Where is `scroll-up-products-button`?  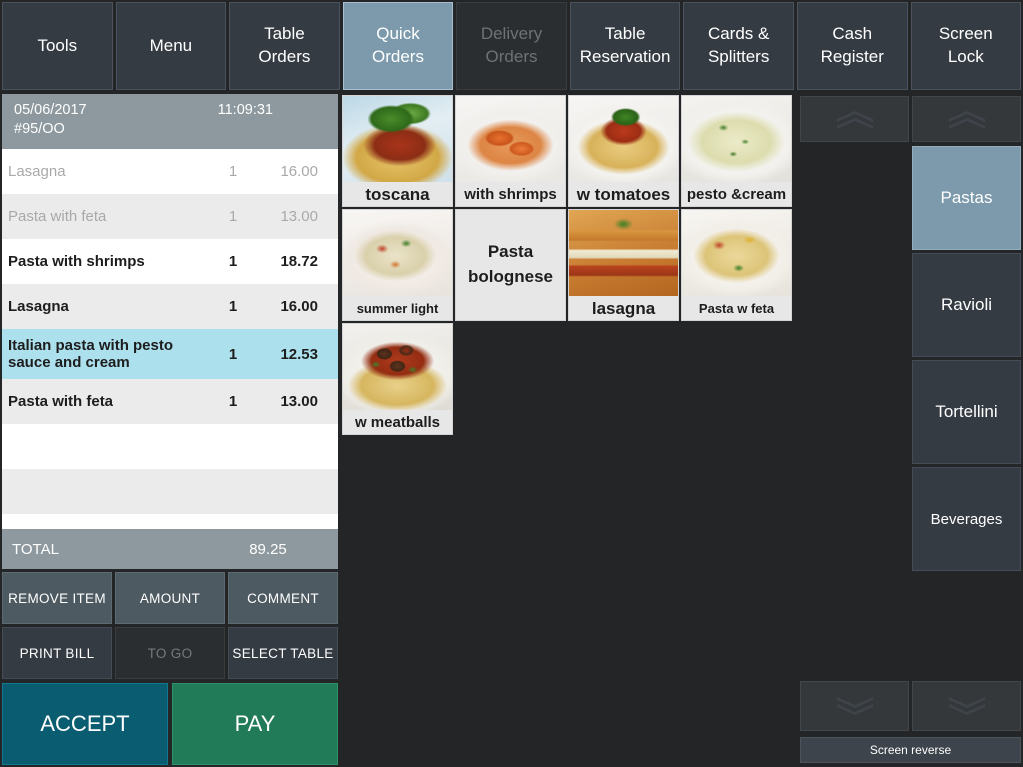
scroll-up-products-button is located at coordinates (854, 119).